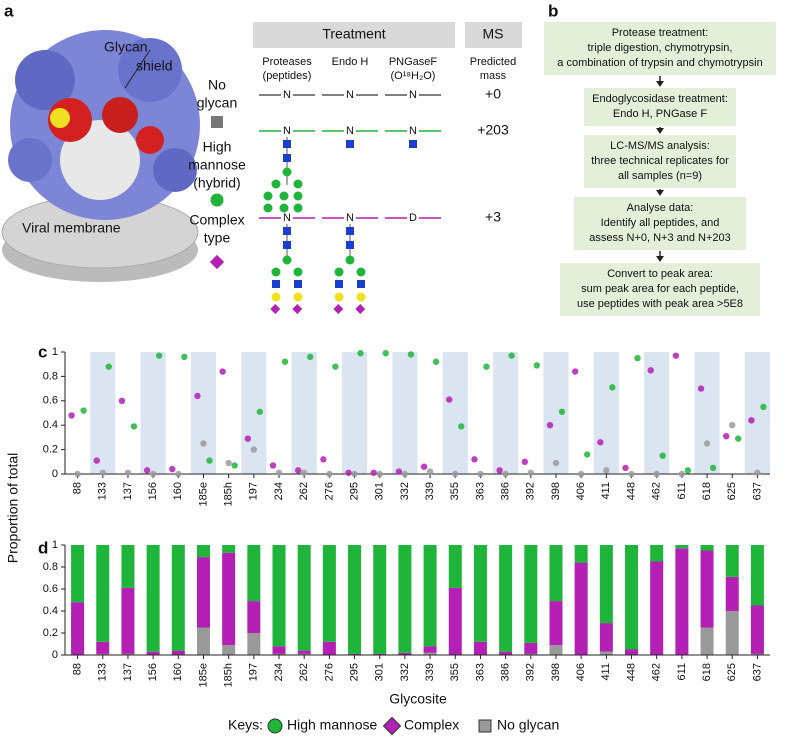 The image size is (788, 737). Describe the element at coordinates (217, 165) in the screenshot. I see `row-label: mannose` at that location.